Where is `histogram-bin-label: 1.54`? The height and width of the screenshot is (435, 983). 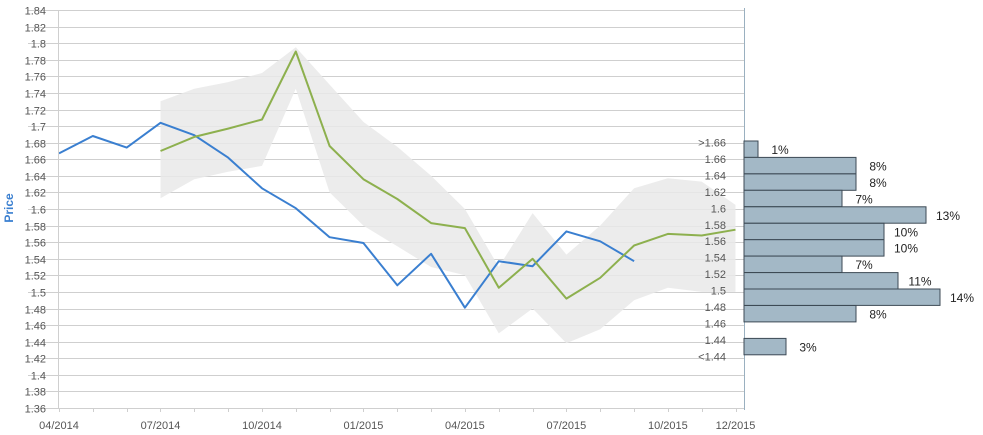 histogram-bin-label: 1.54 is located at coordinates (715, 259).